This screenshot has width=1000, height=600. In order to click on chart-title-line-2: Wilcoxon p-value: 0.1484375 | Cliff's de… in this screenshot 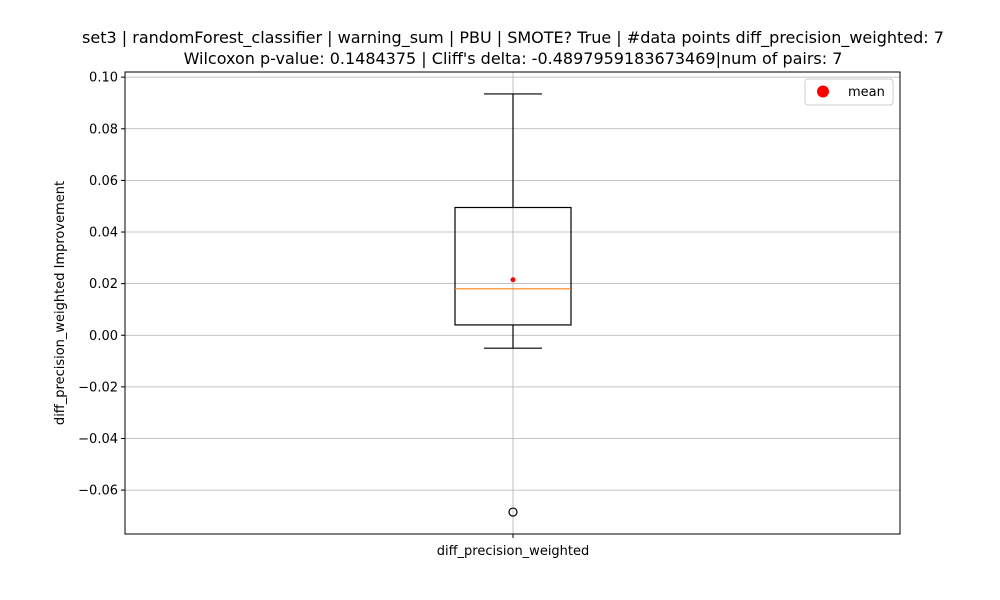, I will do `click(513, 58)`.